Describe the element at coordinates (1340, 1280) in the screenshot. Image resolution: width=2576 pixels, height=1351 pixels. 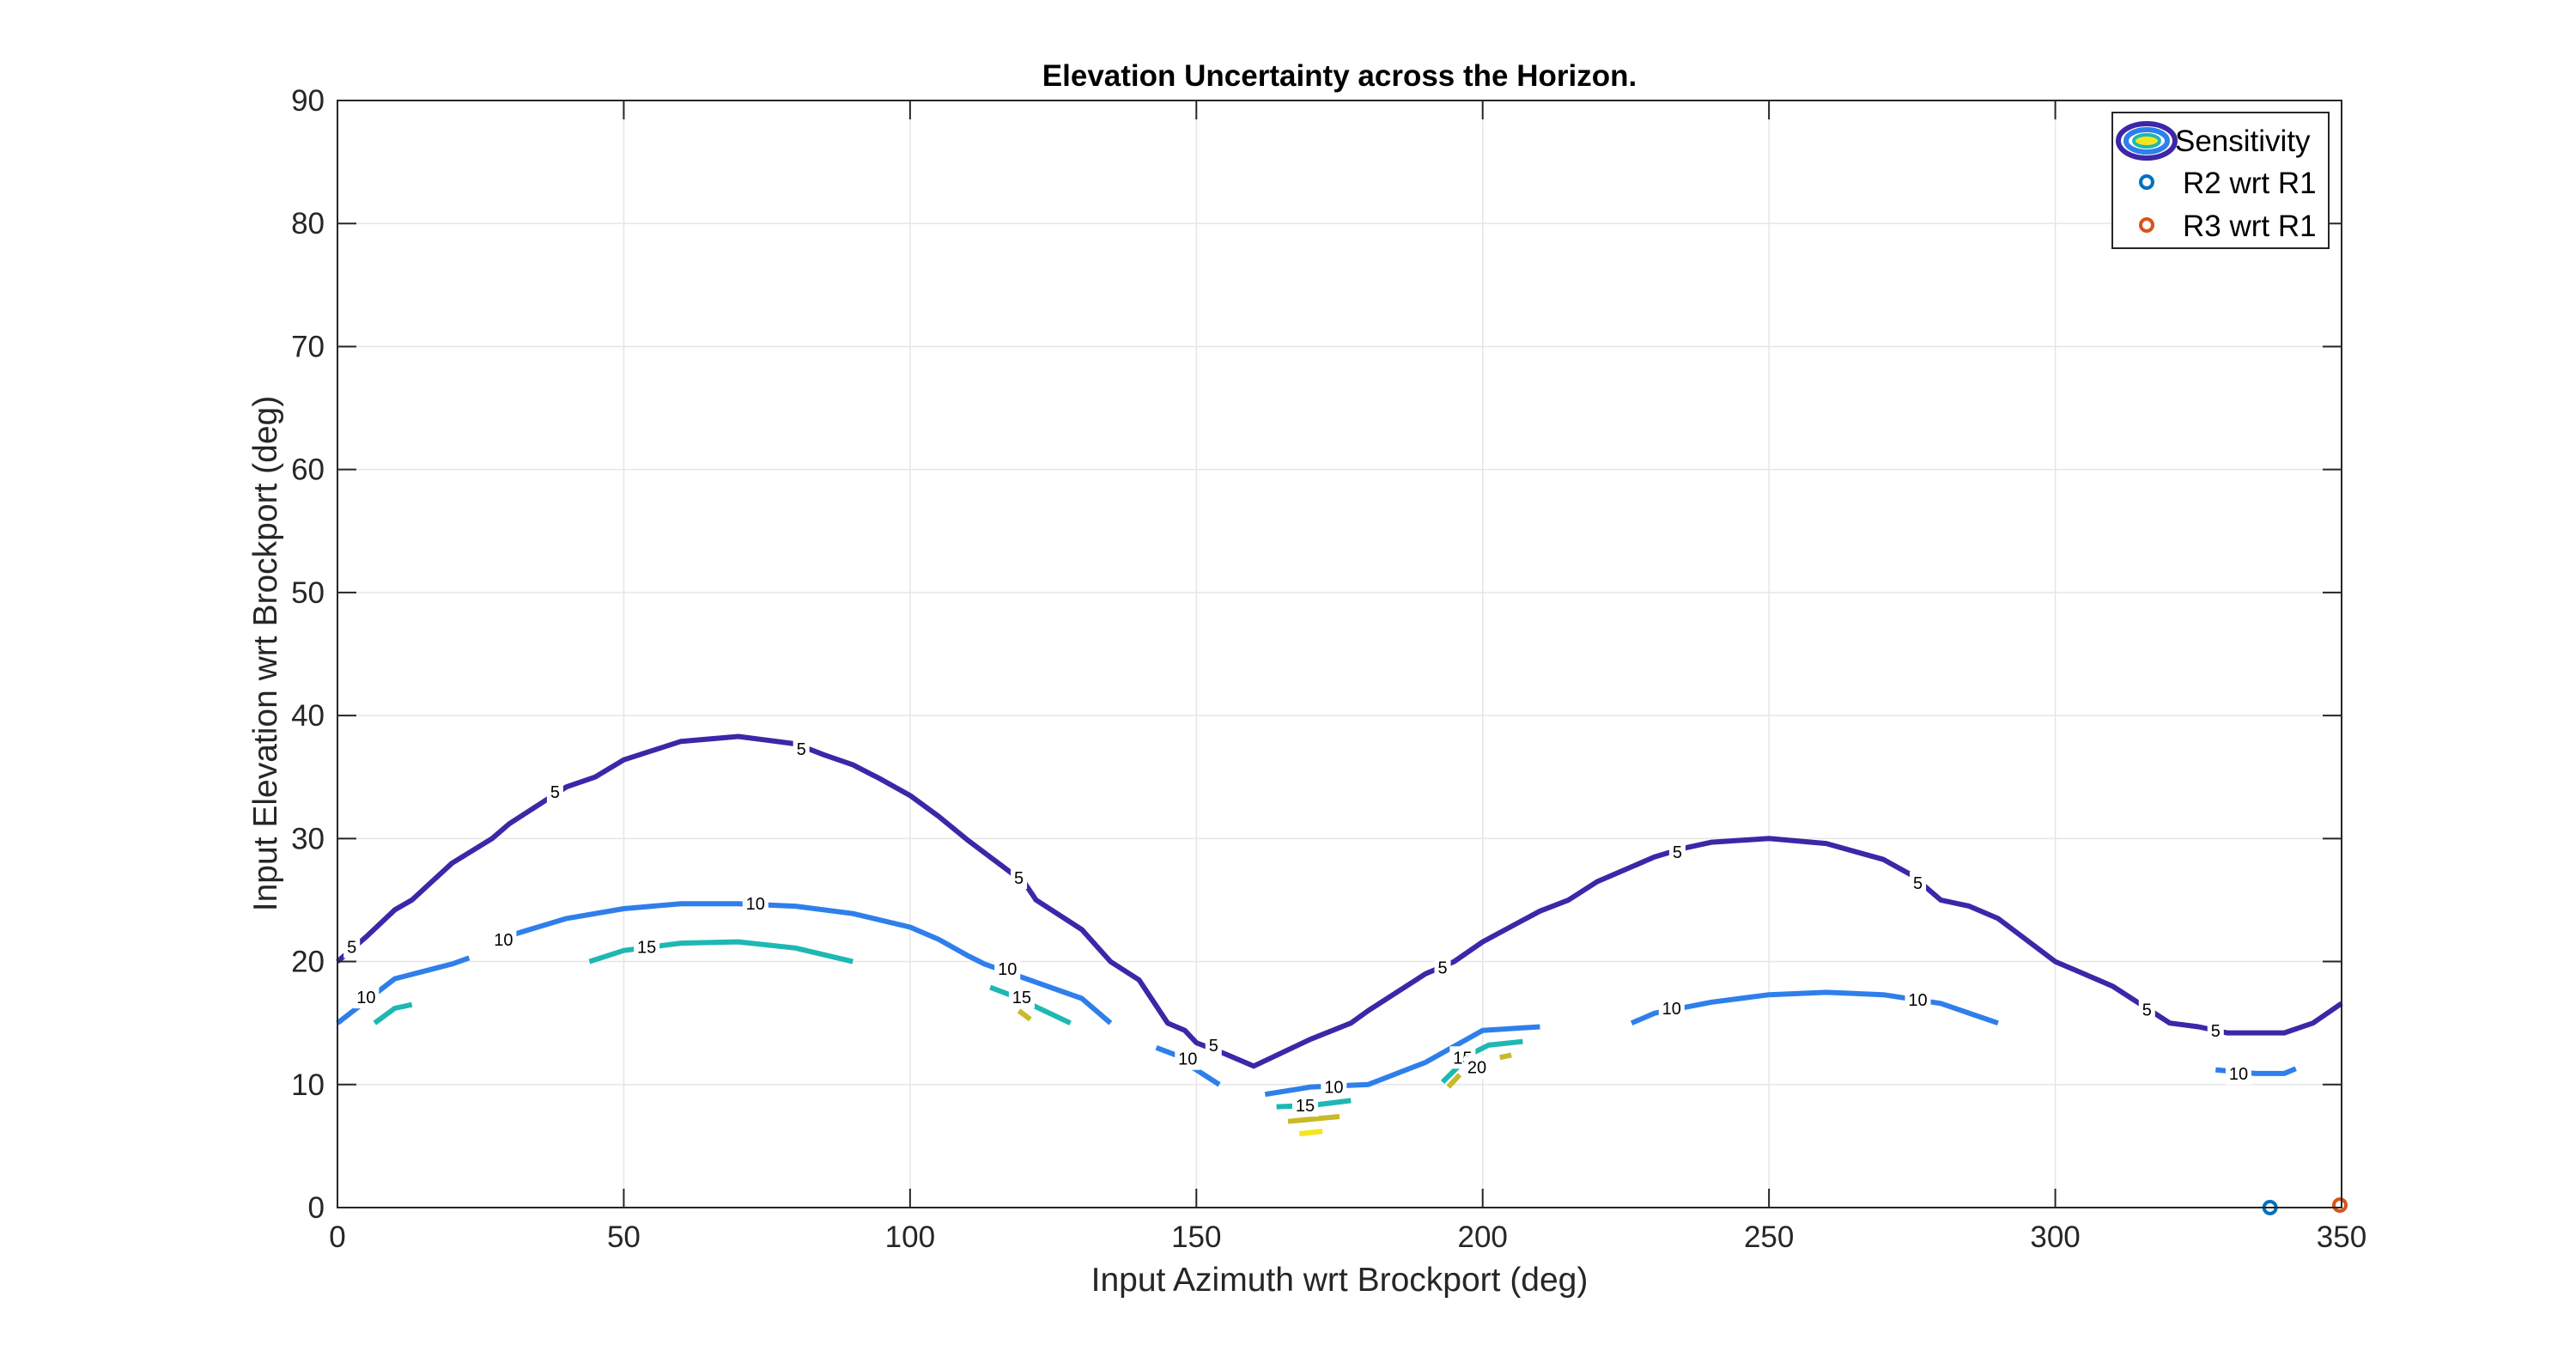
I see `x-axis-label: Input Azimuth wrt Brockport (deg)` at that location.